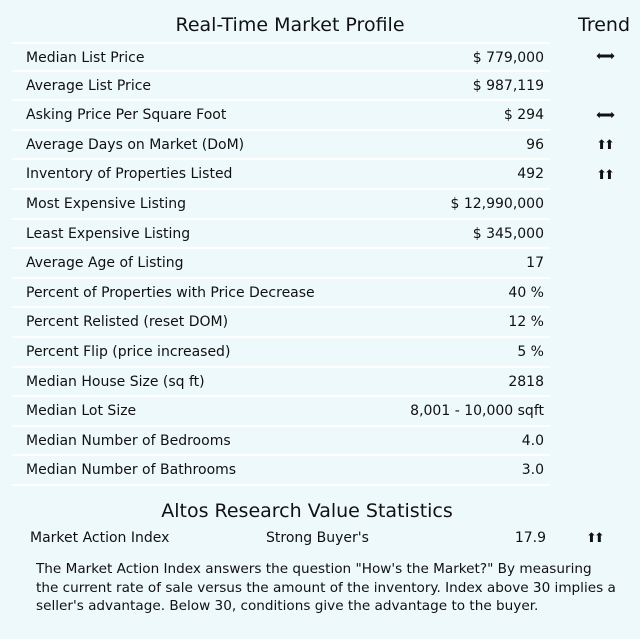  What do you see at coordinates (532, 470) in the screenshot?
I see `row-value: 3.0` at bounding box center [532, 470].